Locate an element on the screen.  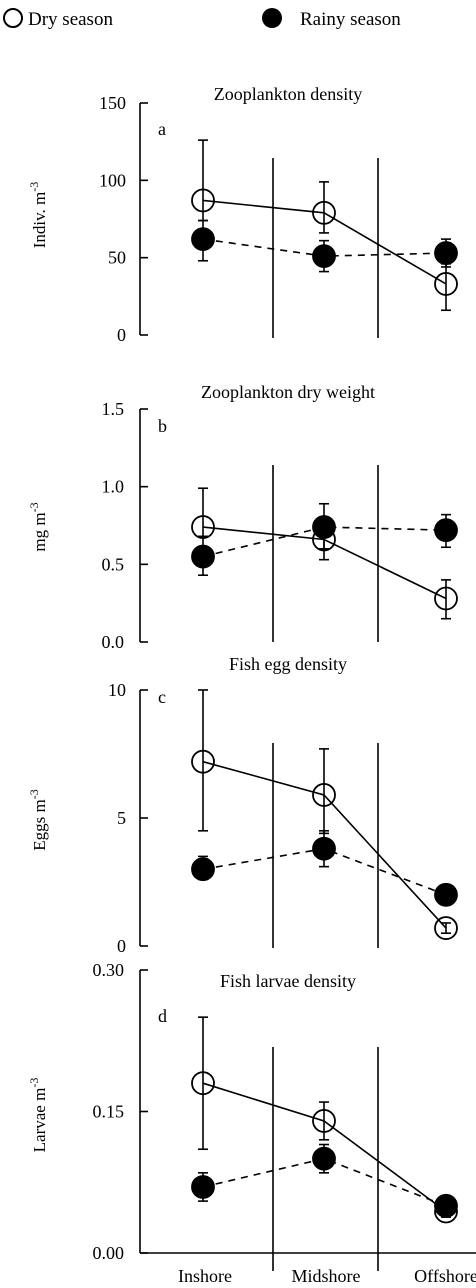
panel-letter: c is located at coordinates (162, 697).